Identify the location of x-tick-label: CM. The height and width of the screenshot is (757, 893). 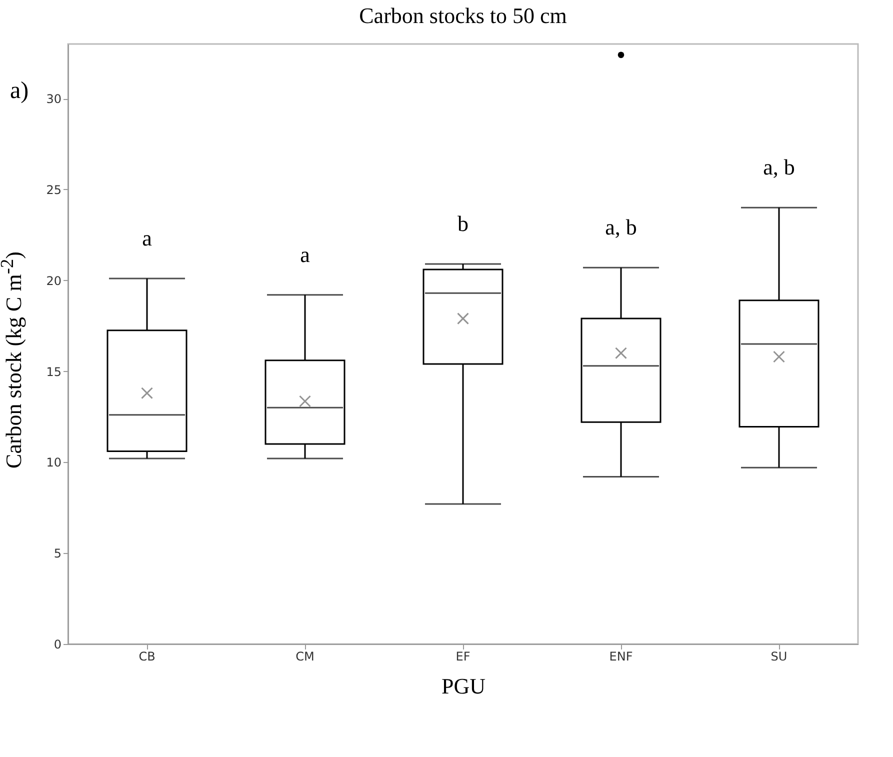
(305, 657).